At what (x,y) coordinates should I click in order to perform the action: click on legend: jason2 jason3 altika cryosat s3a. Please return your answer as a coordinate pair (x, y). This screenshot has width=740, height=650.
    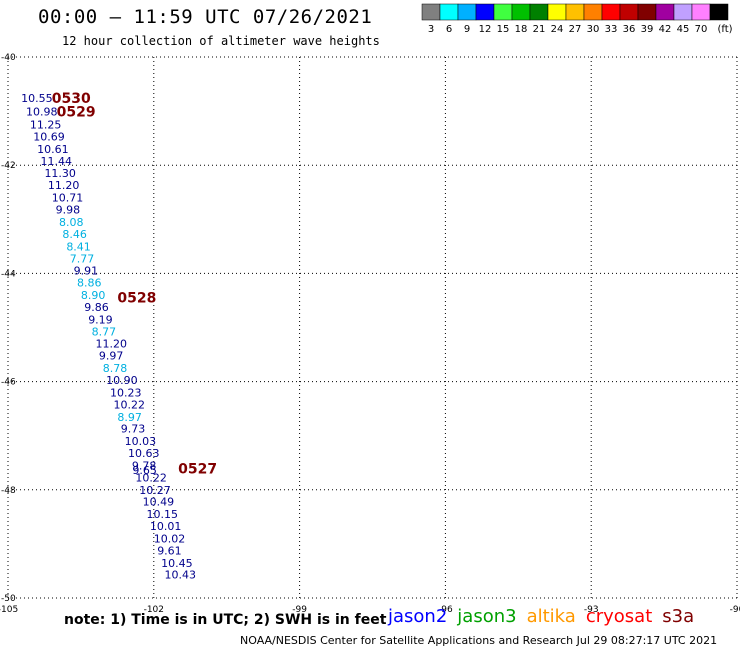
    Looking at the image, I should click on (546, 616).